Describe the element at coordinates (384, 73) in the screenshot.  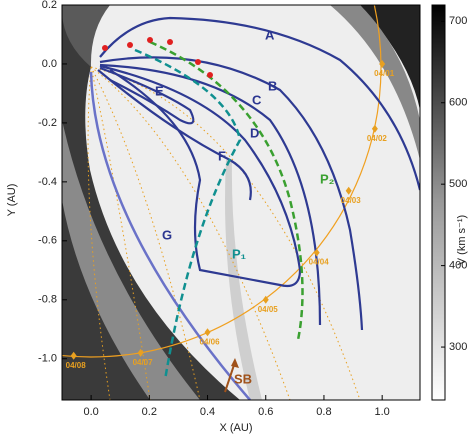
I see `date: 04/01` at that location.